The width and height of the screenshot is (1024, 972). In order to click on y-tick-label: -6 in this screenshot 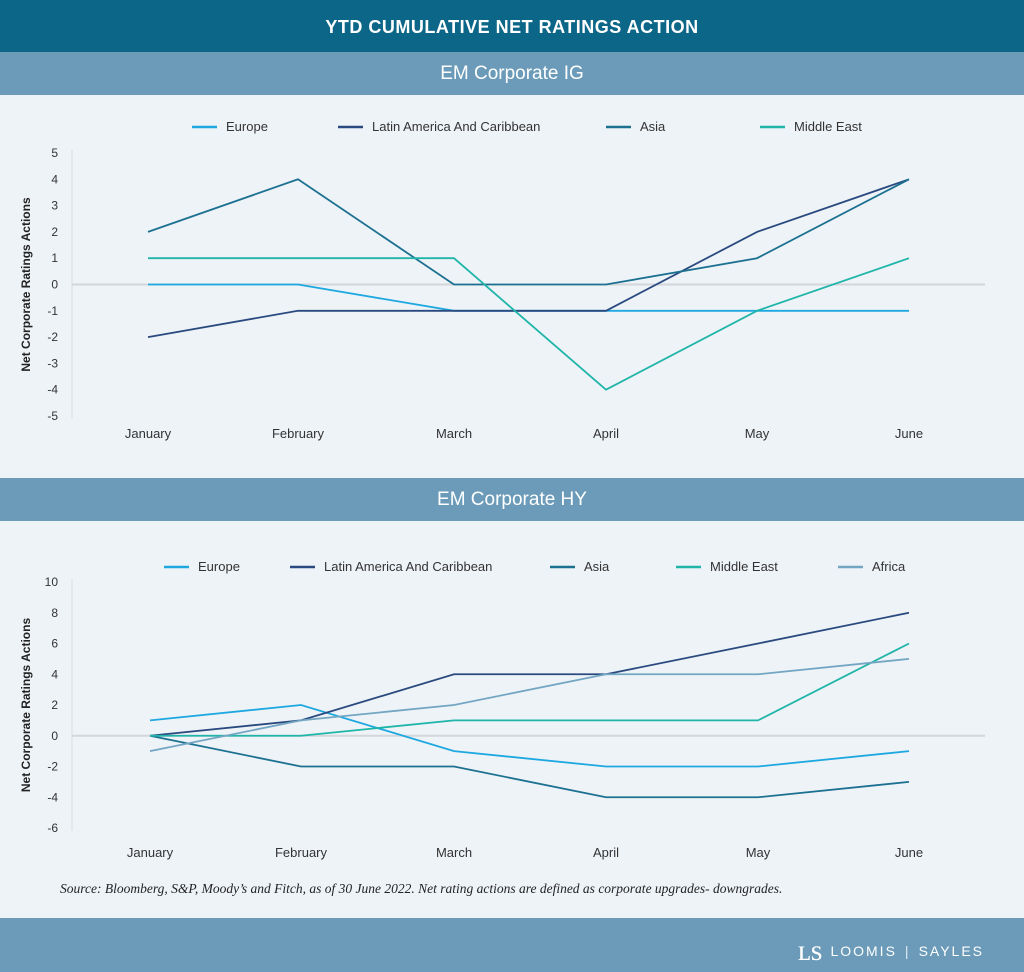, I will do `click(52, 828)`.